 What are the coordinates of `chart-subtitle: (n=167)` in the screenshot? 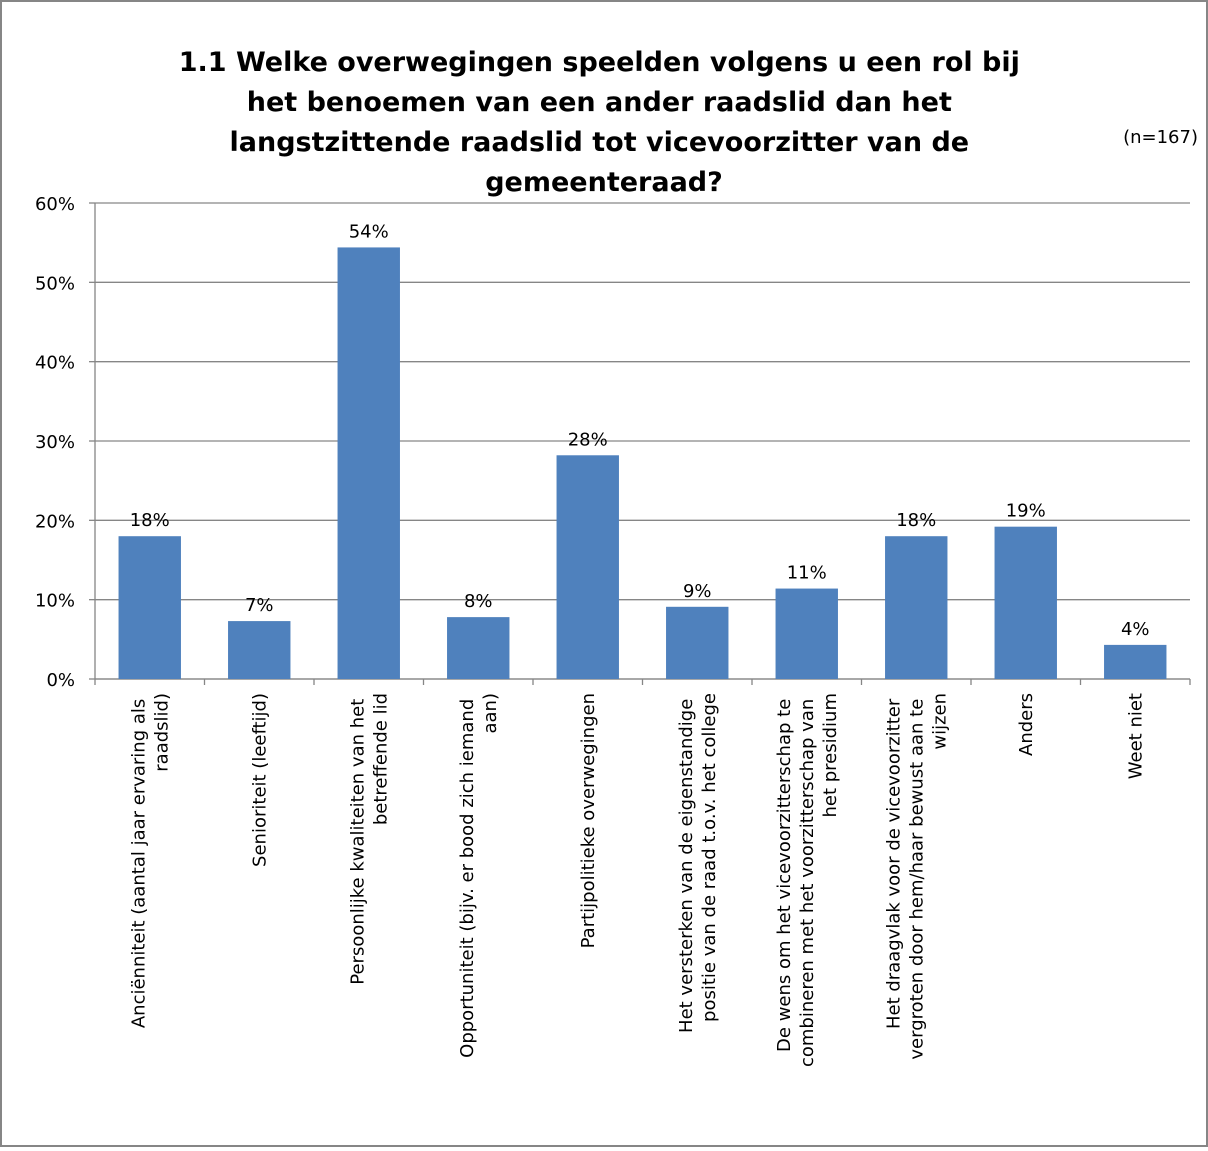 It's located at (1160, 137).